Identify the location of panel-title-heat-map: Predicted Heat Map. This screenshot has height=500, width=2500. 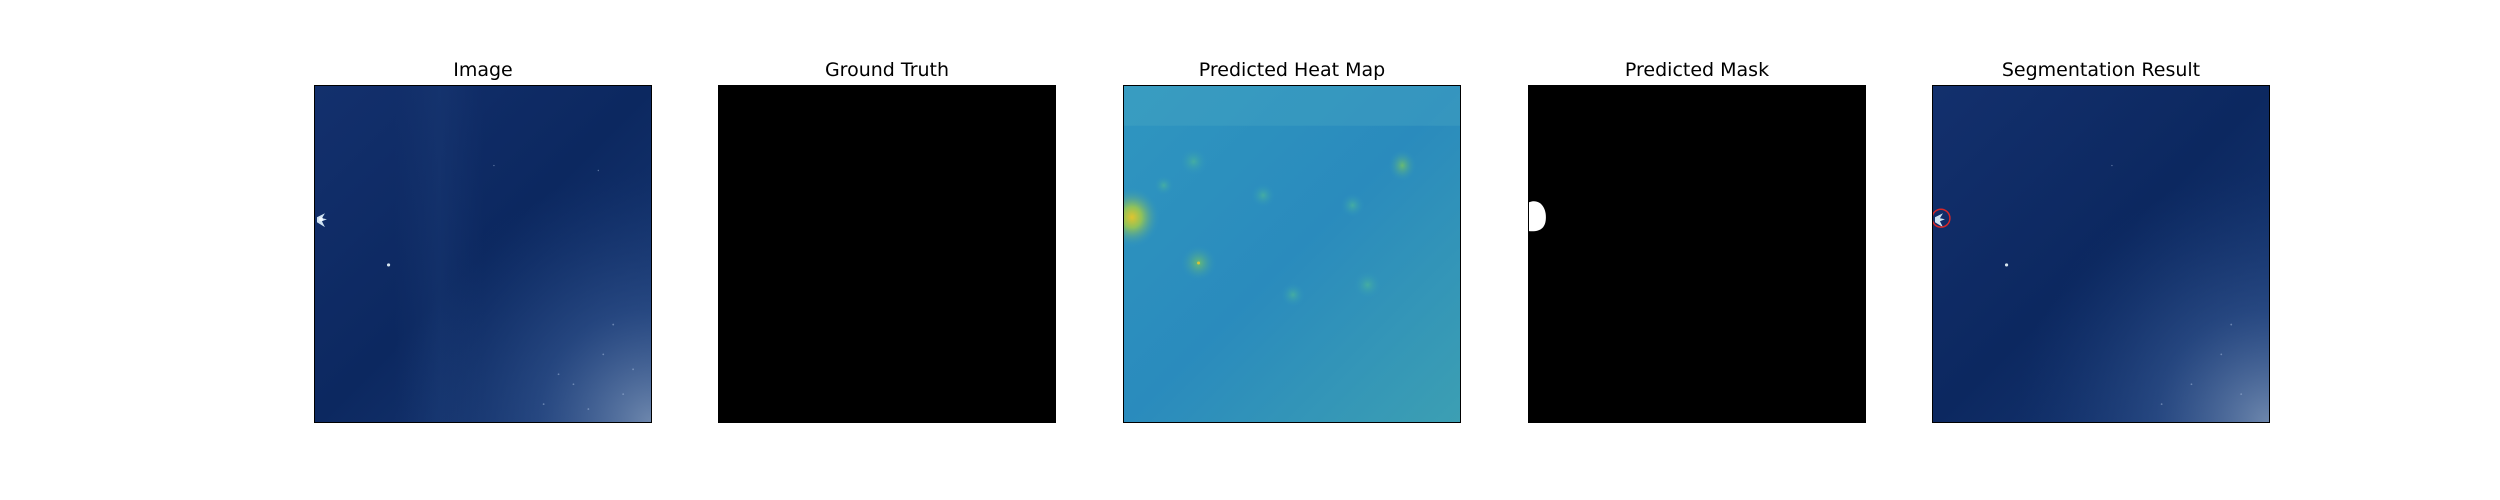
(1292, 70).